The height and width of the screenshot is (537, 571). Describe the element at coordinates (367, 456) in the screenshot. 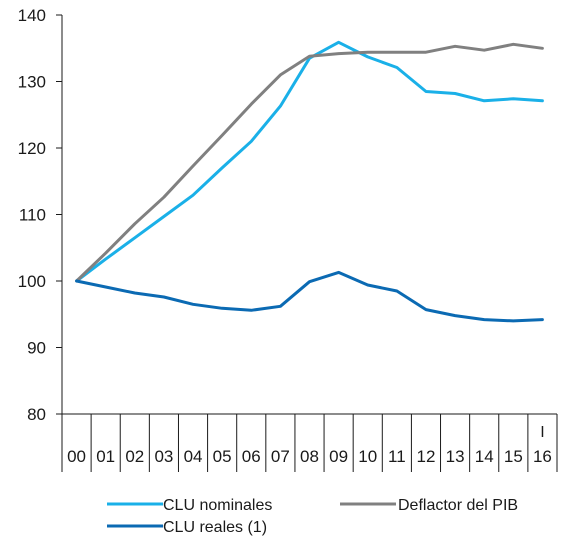

I see `x-tick-label: 10` at that location.